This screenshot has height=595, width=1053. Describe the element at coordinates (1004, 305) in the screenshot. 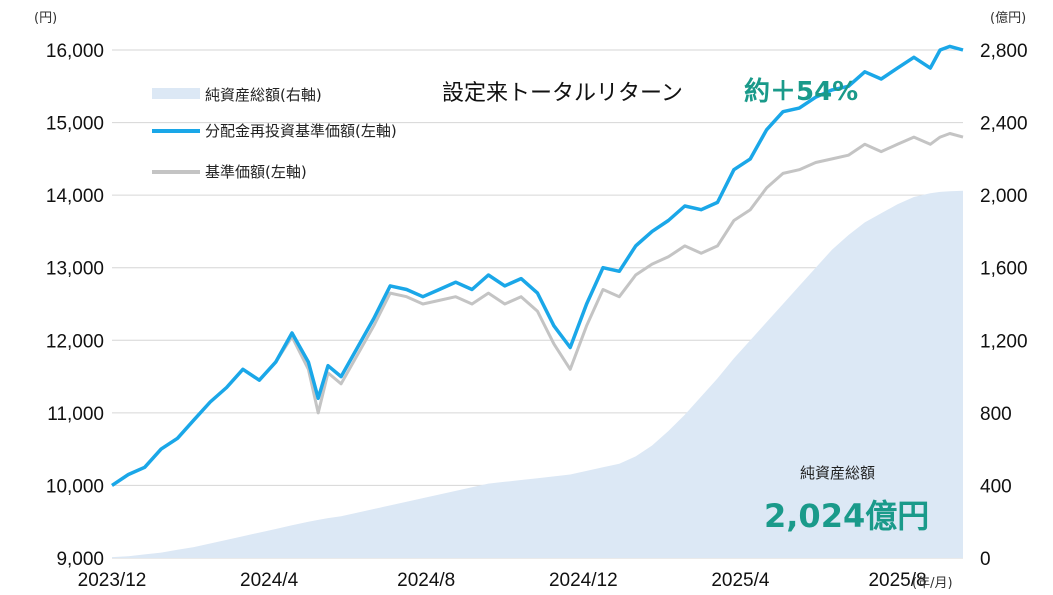

I see `right-axis-ticks: 0 400 800 1,200 1,600 2,000 2,400 2,800` at that location.